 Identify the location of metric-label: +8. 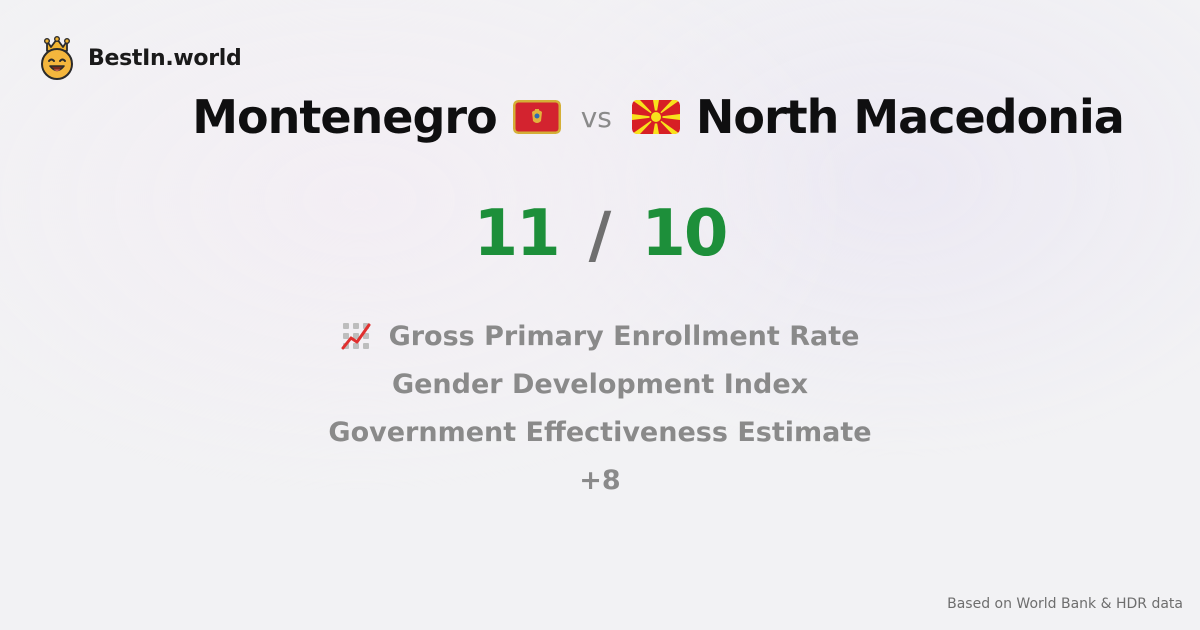
(600, 480).